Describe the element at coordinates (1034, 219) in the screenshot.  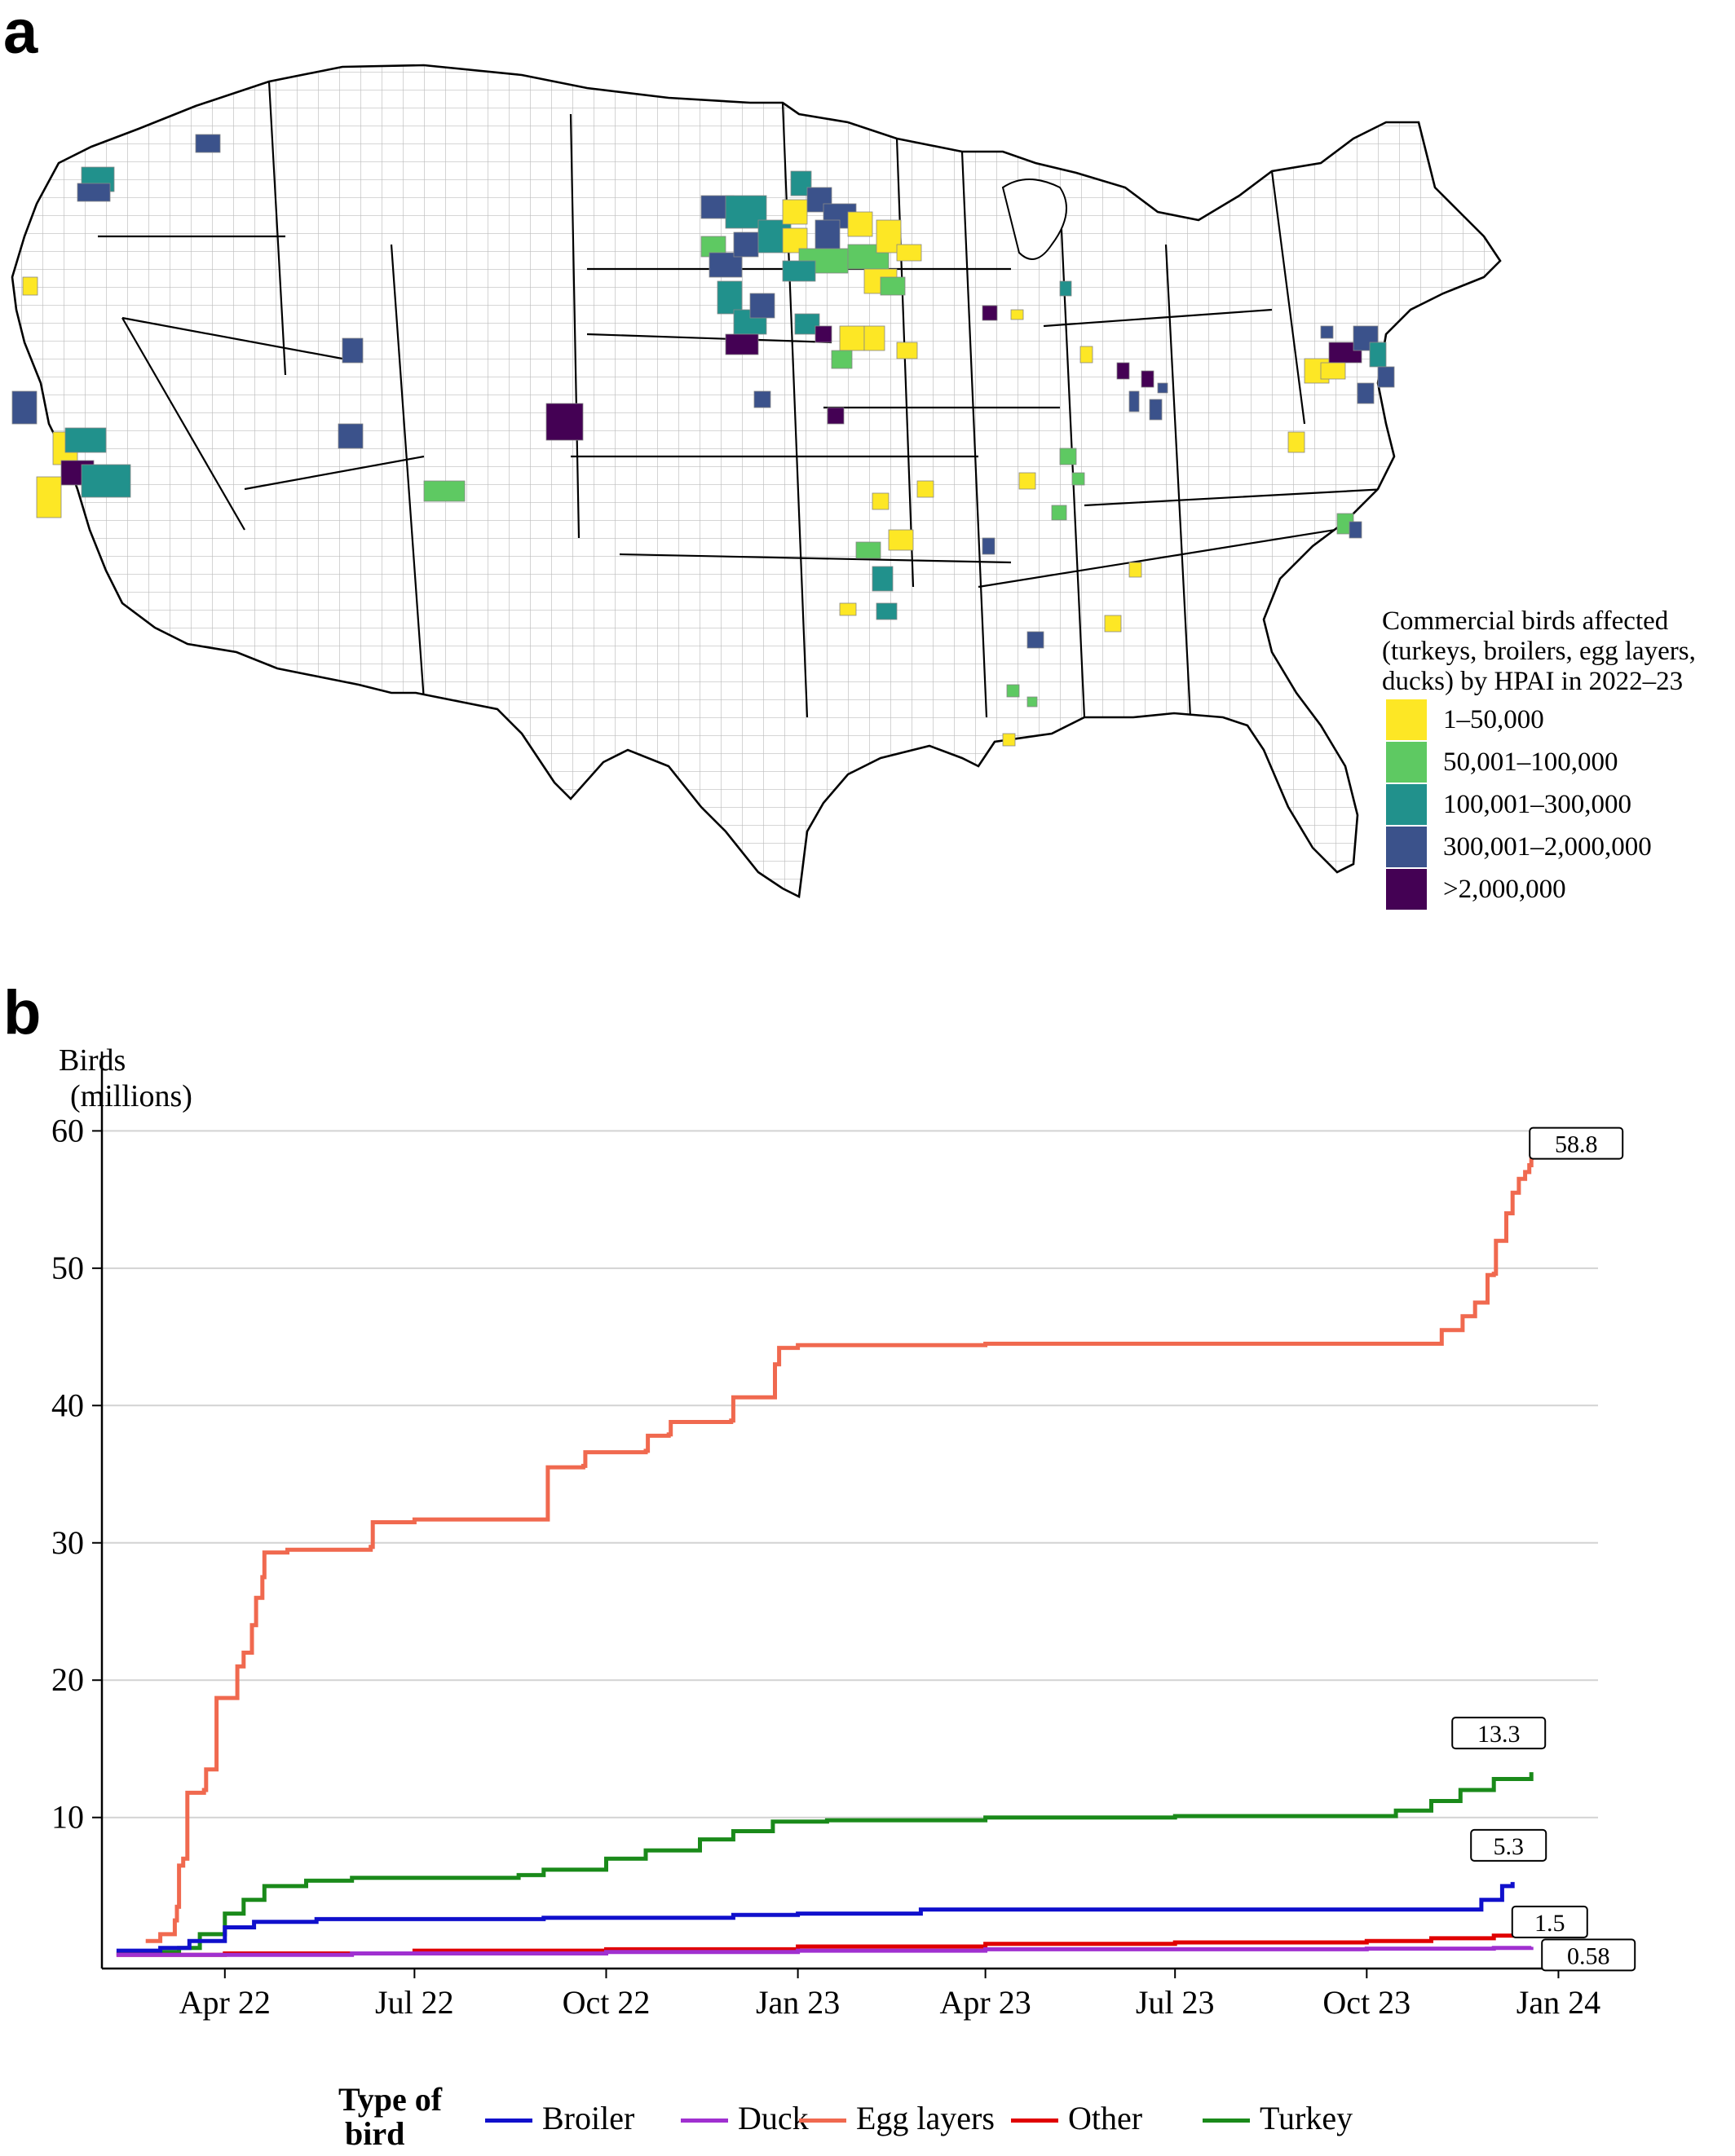
I see `great-lakes-shape` at that location.